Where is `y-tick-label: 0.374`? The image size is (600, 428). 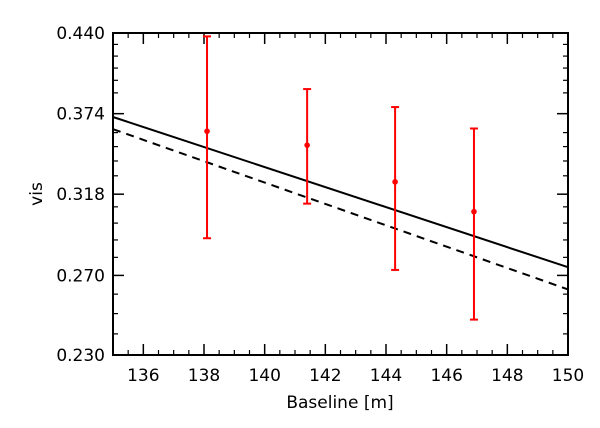
y-tick-label: 0.374 is located at coordinates (80, 115).